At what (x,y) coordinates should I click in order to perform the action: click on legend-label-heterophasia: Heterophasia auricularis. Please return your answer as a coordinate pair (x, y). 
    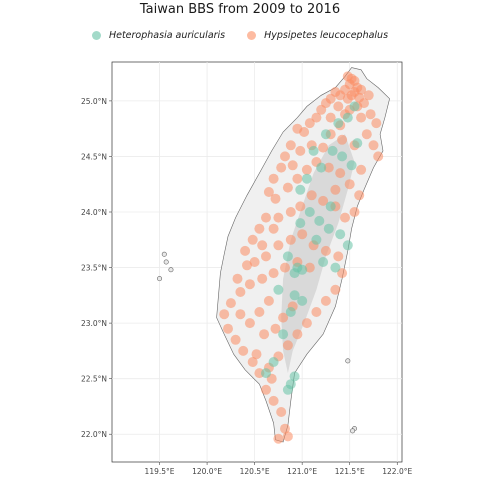
    Looking at the image, I should click on (167, 35).